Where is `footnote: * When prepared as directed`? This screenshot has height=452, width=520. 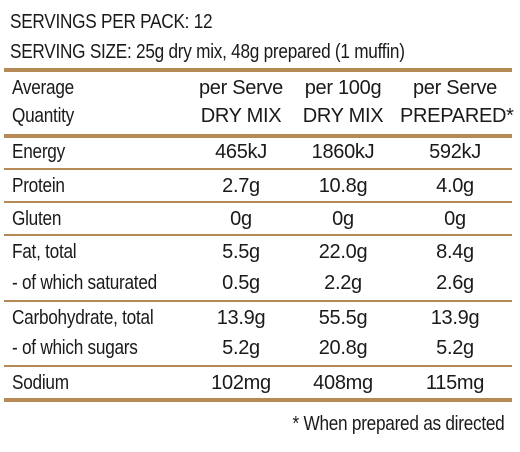
footnote: * When prepared as directed is located at coordinates (398, 424).